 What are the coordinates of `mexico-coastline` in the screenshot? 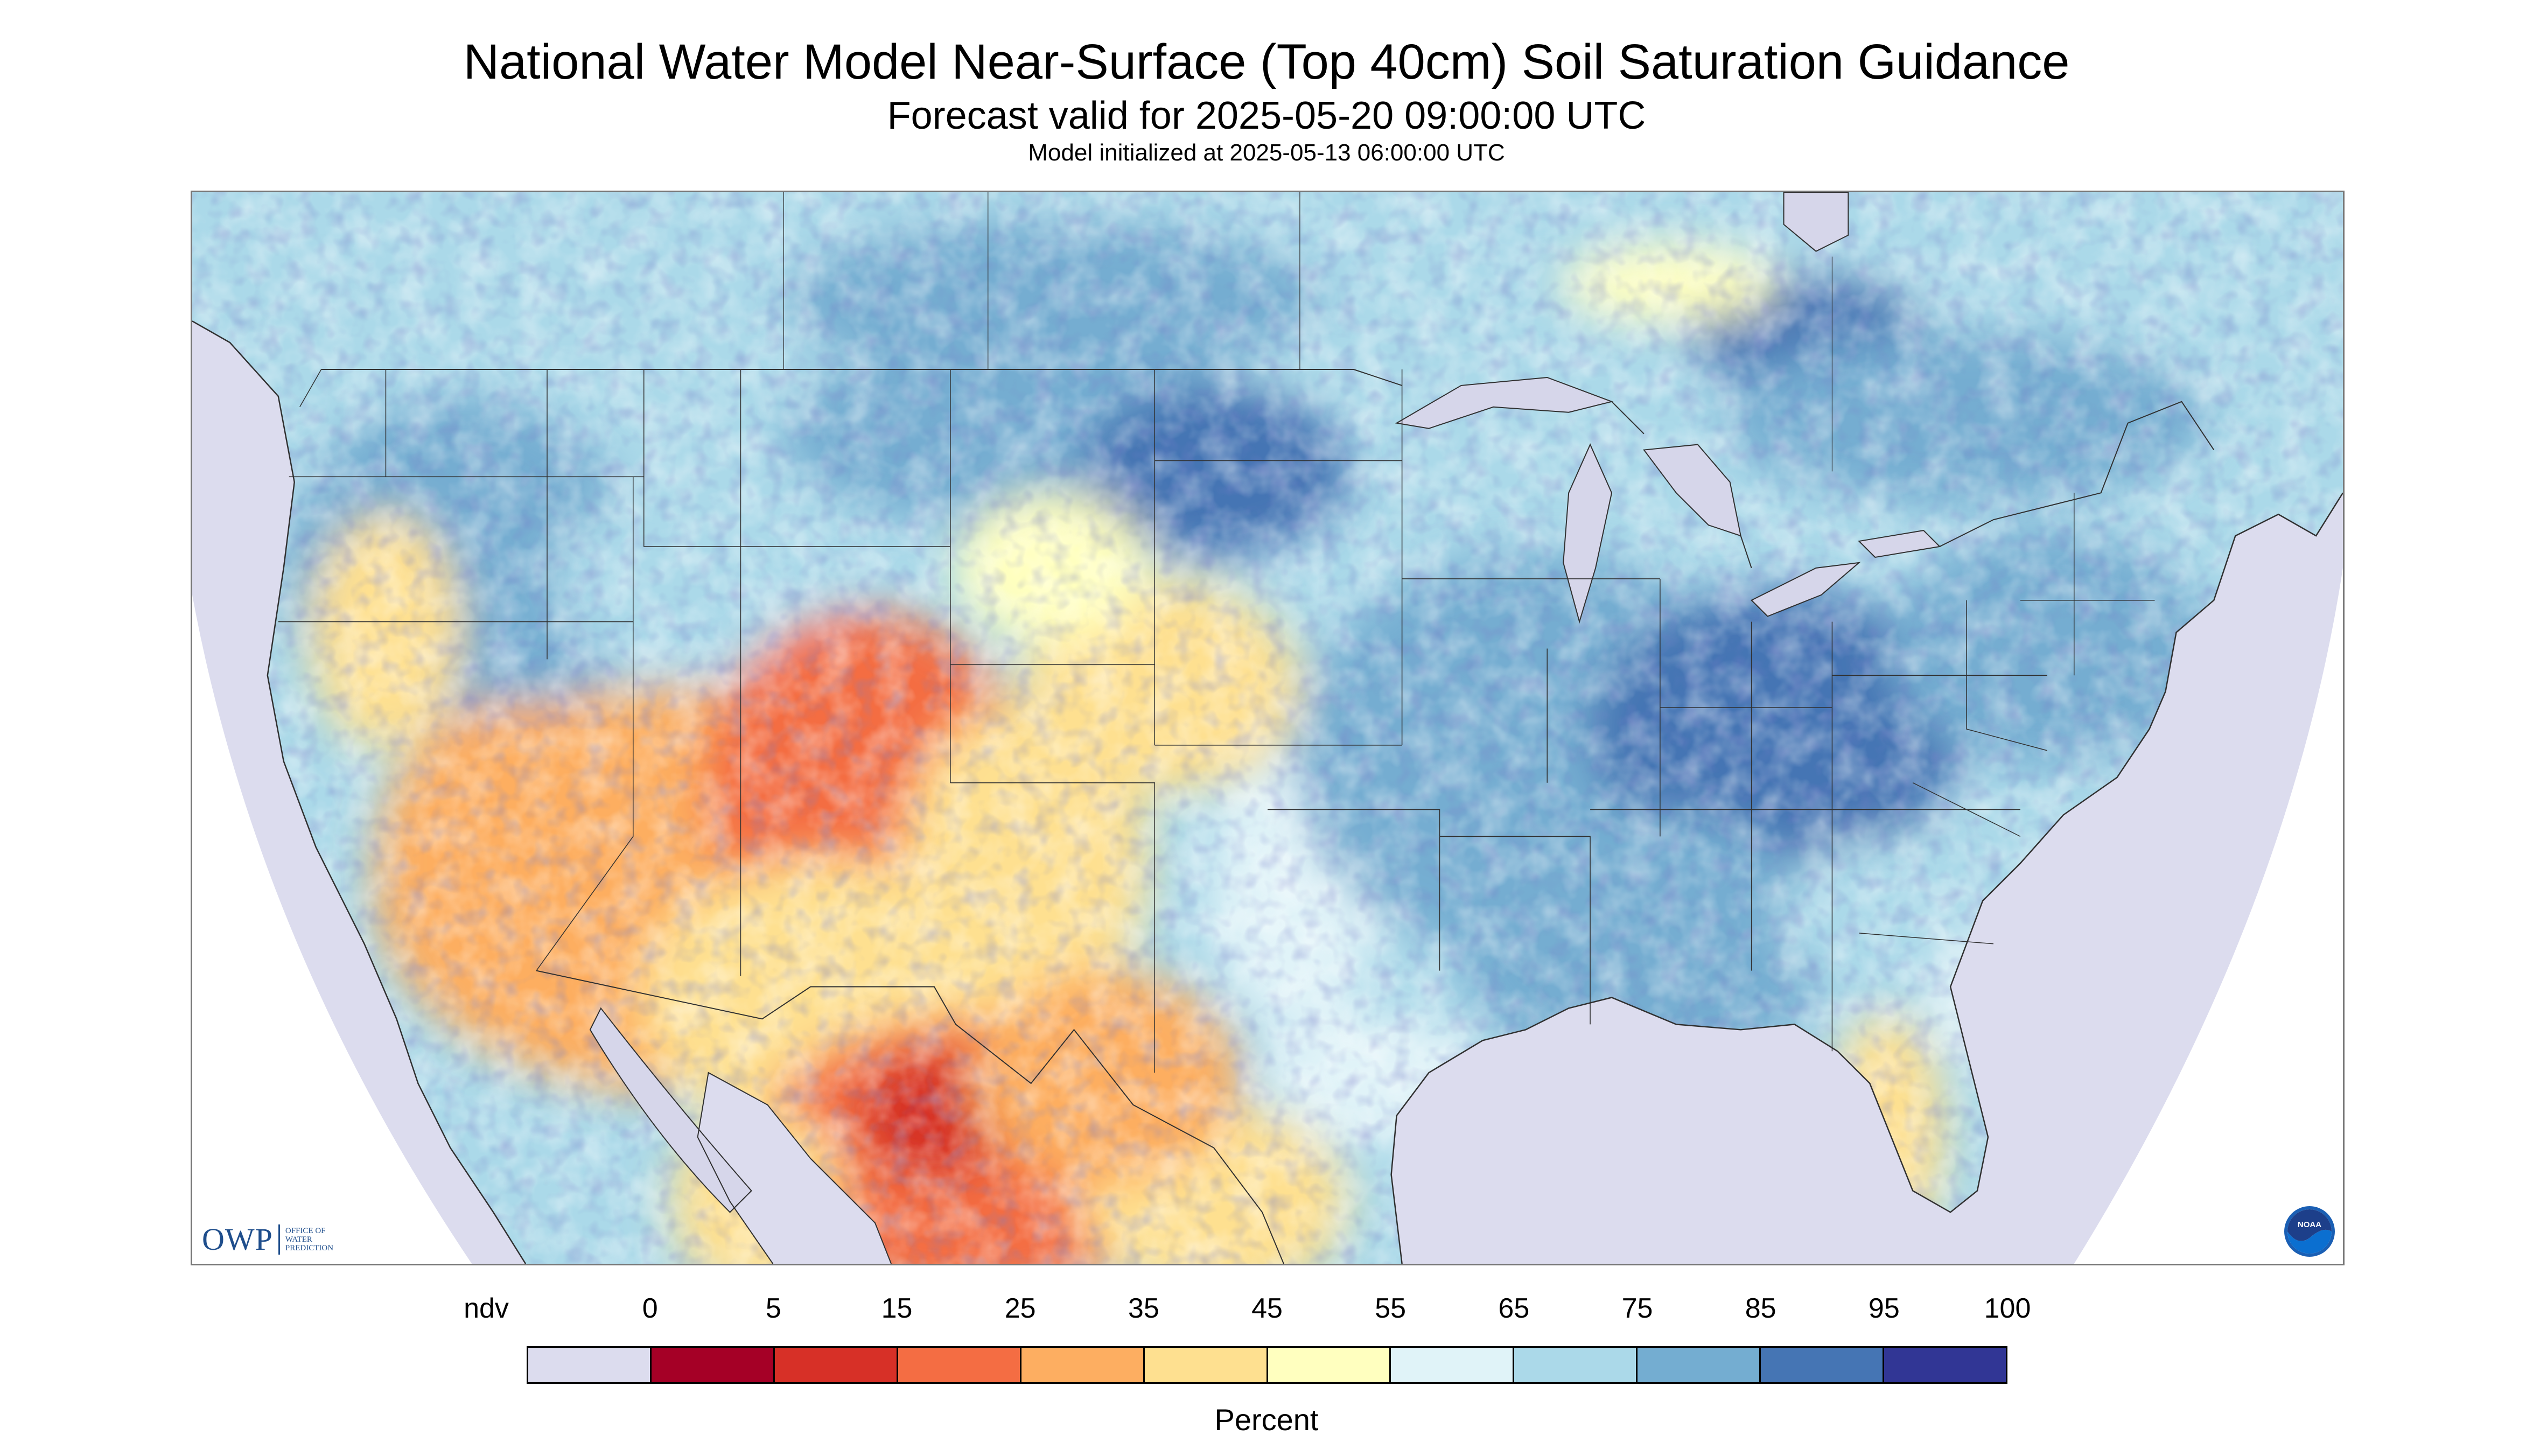 It's located at (794, 1168).